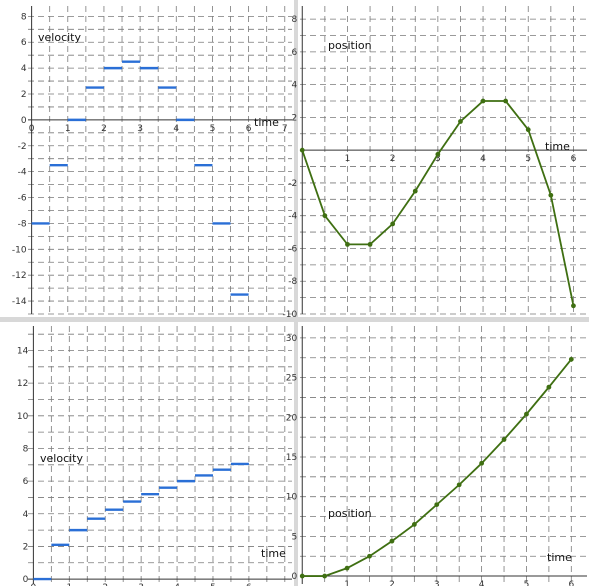 The height and width of the screenshot is (586, 589). What do you see at coordinates (23, 351) in the screenshot?
I see `y-tick-label: 14` at bounding box center [23, 351].